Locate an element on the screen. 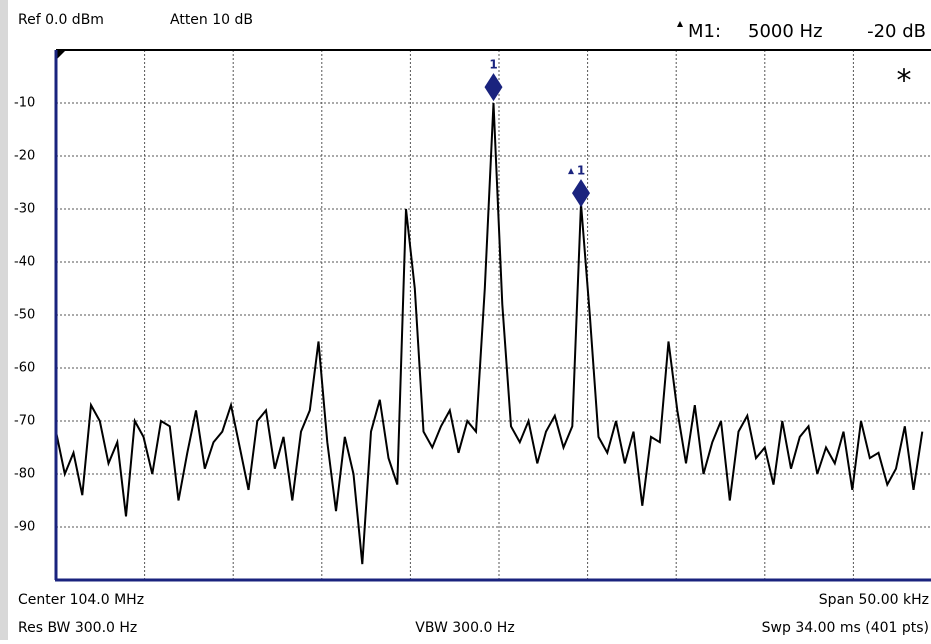 The width and height of the screenshot is (931, 644). marker-level: -20 dB is located at coordinates (896, 31).